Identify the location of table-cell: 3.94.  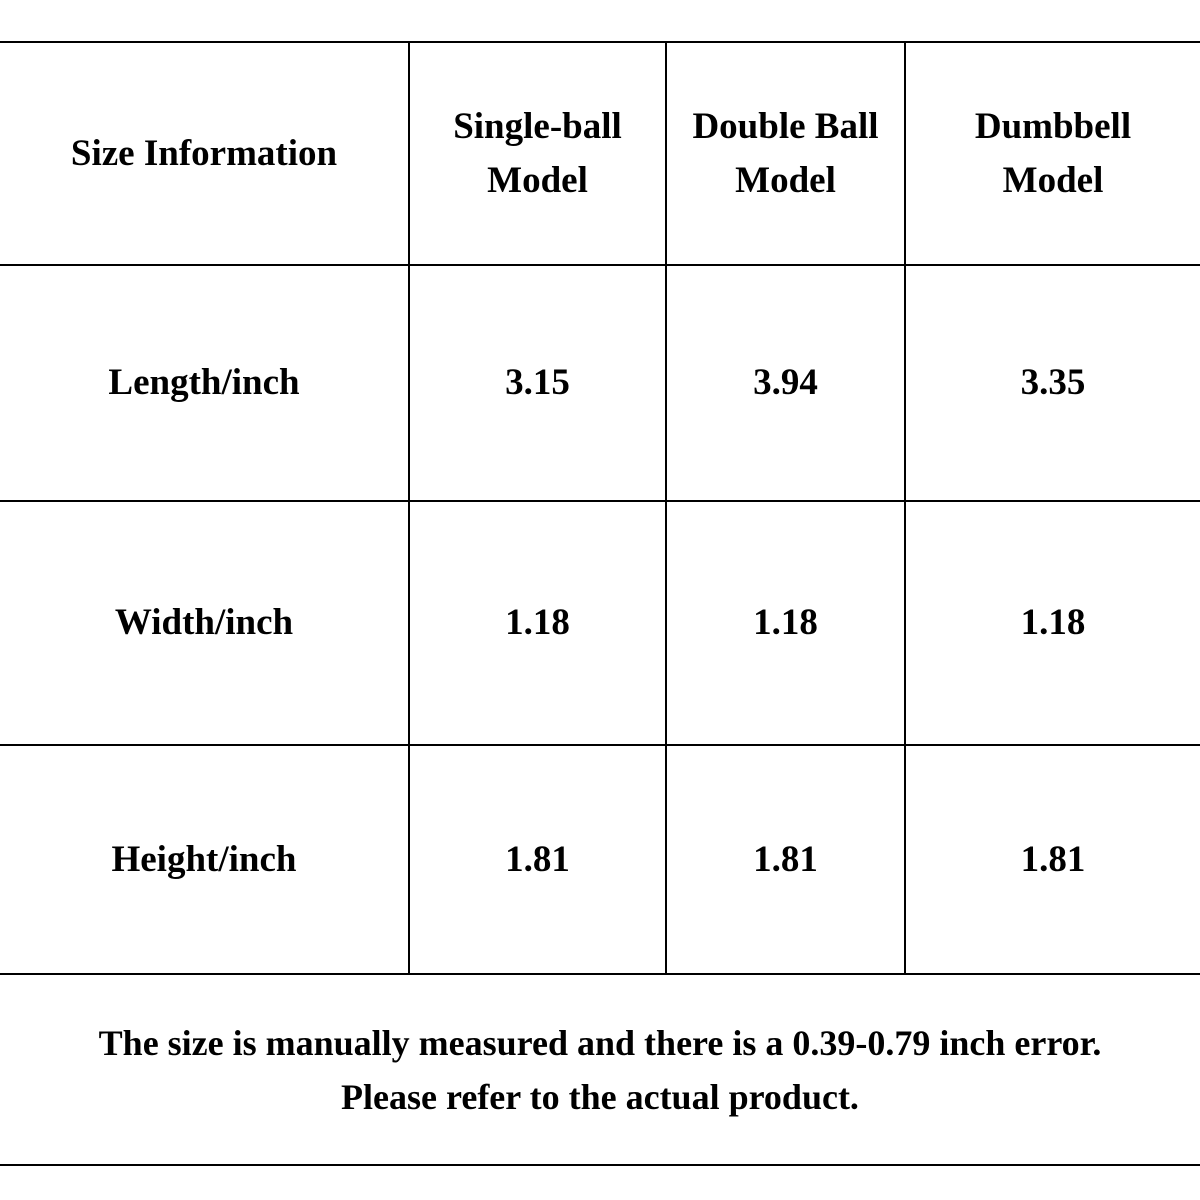
(785, 382).